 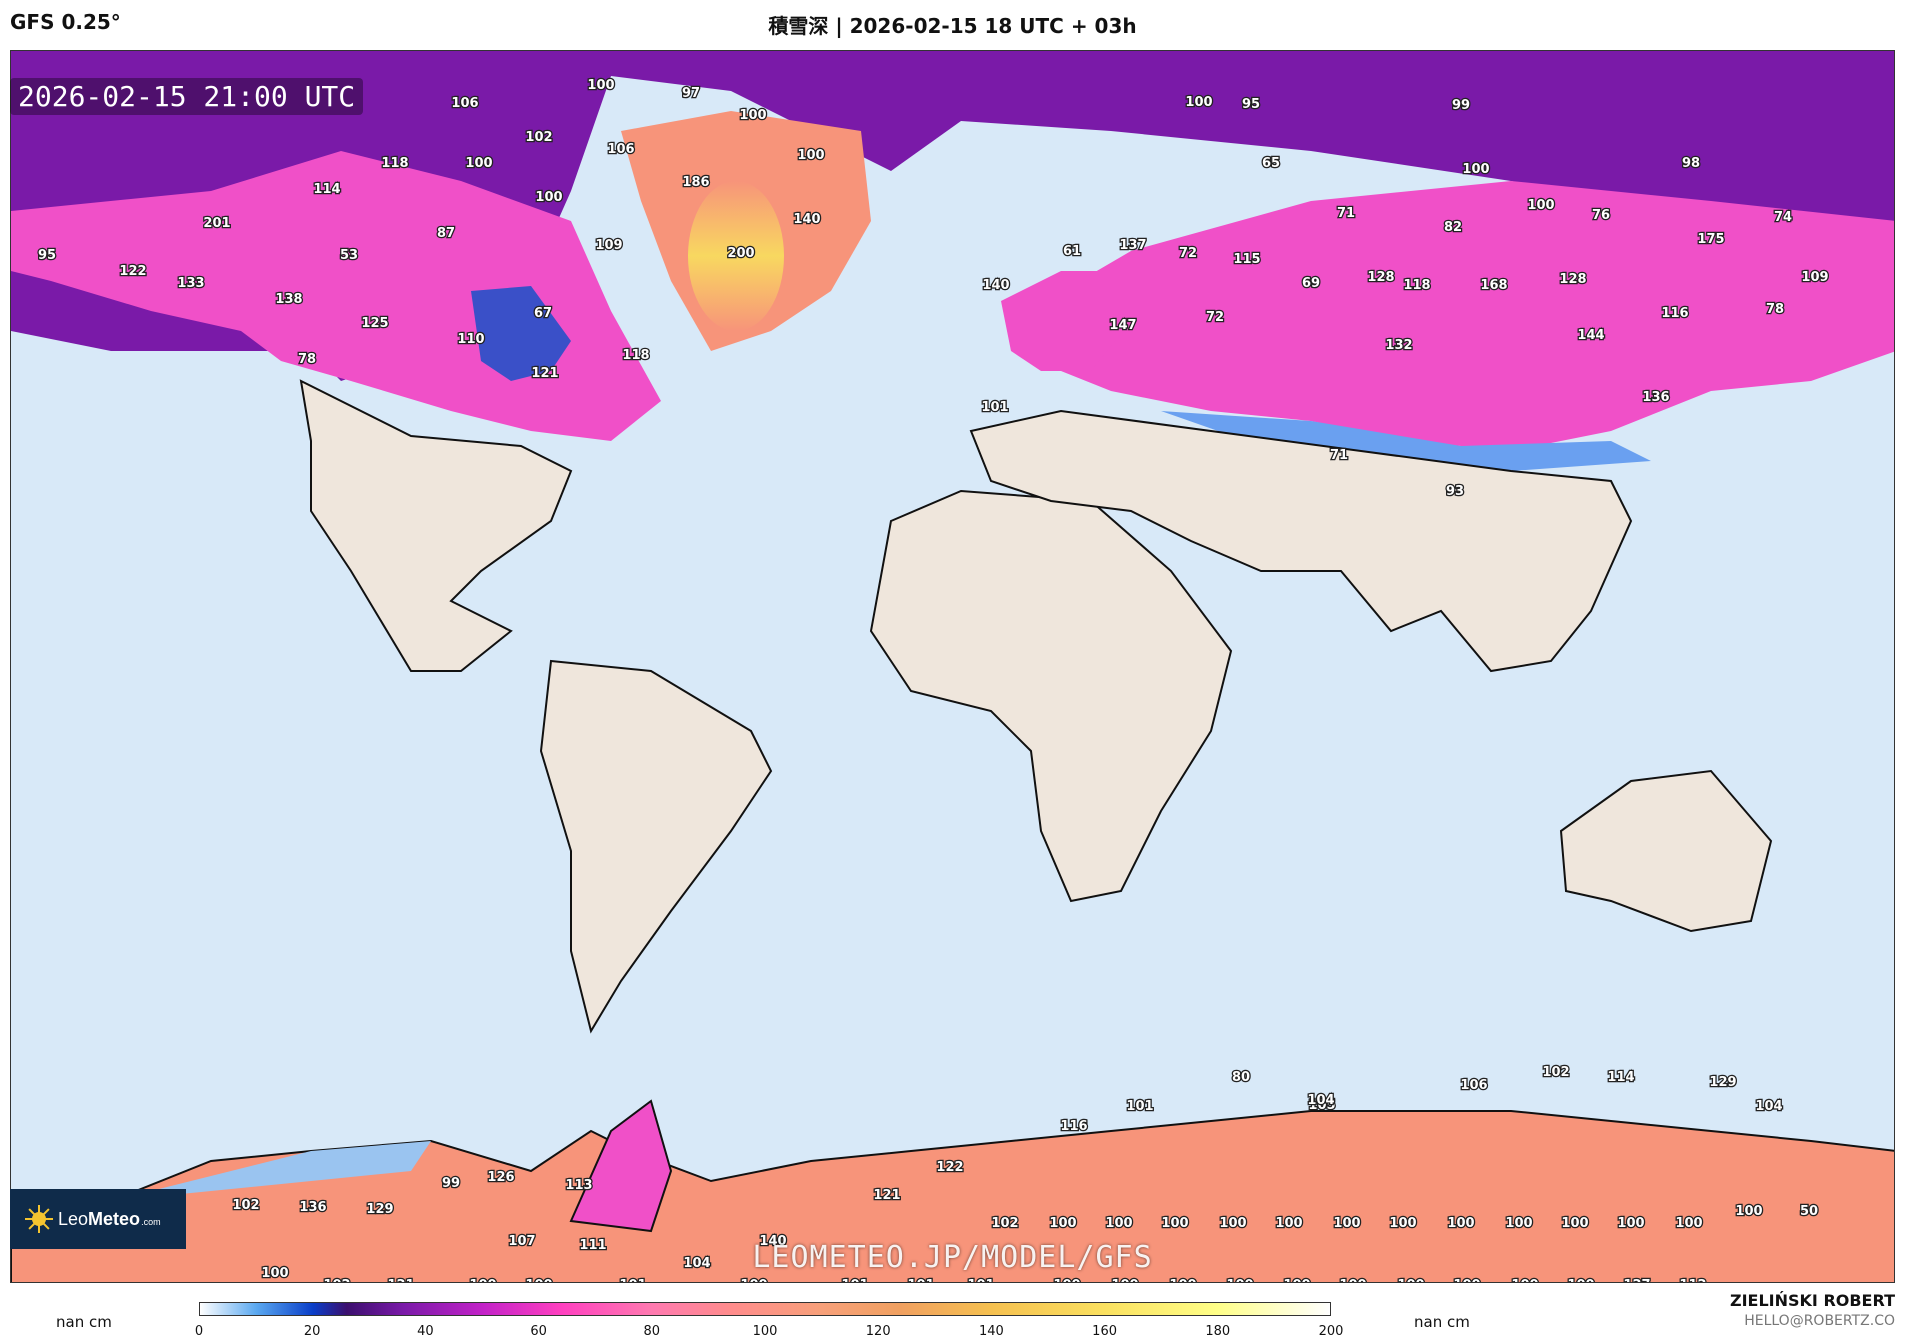 I want to click on snow-depth-label: 121, so click(x=544, y=373).